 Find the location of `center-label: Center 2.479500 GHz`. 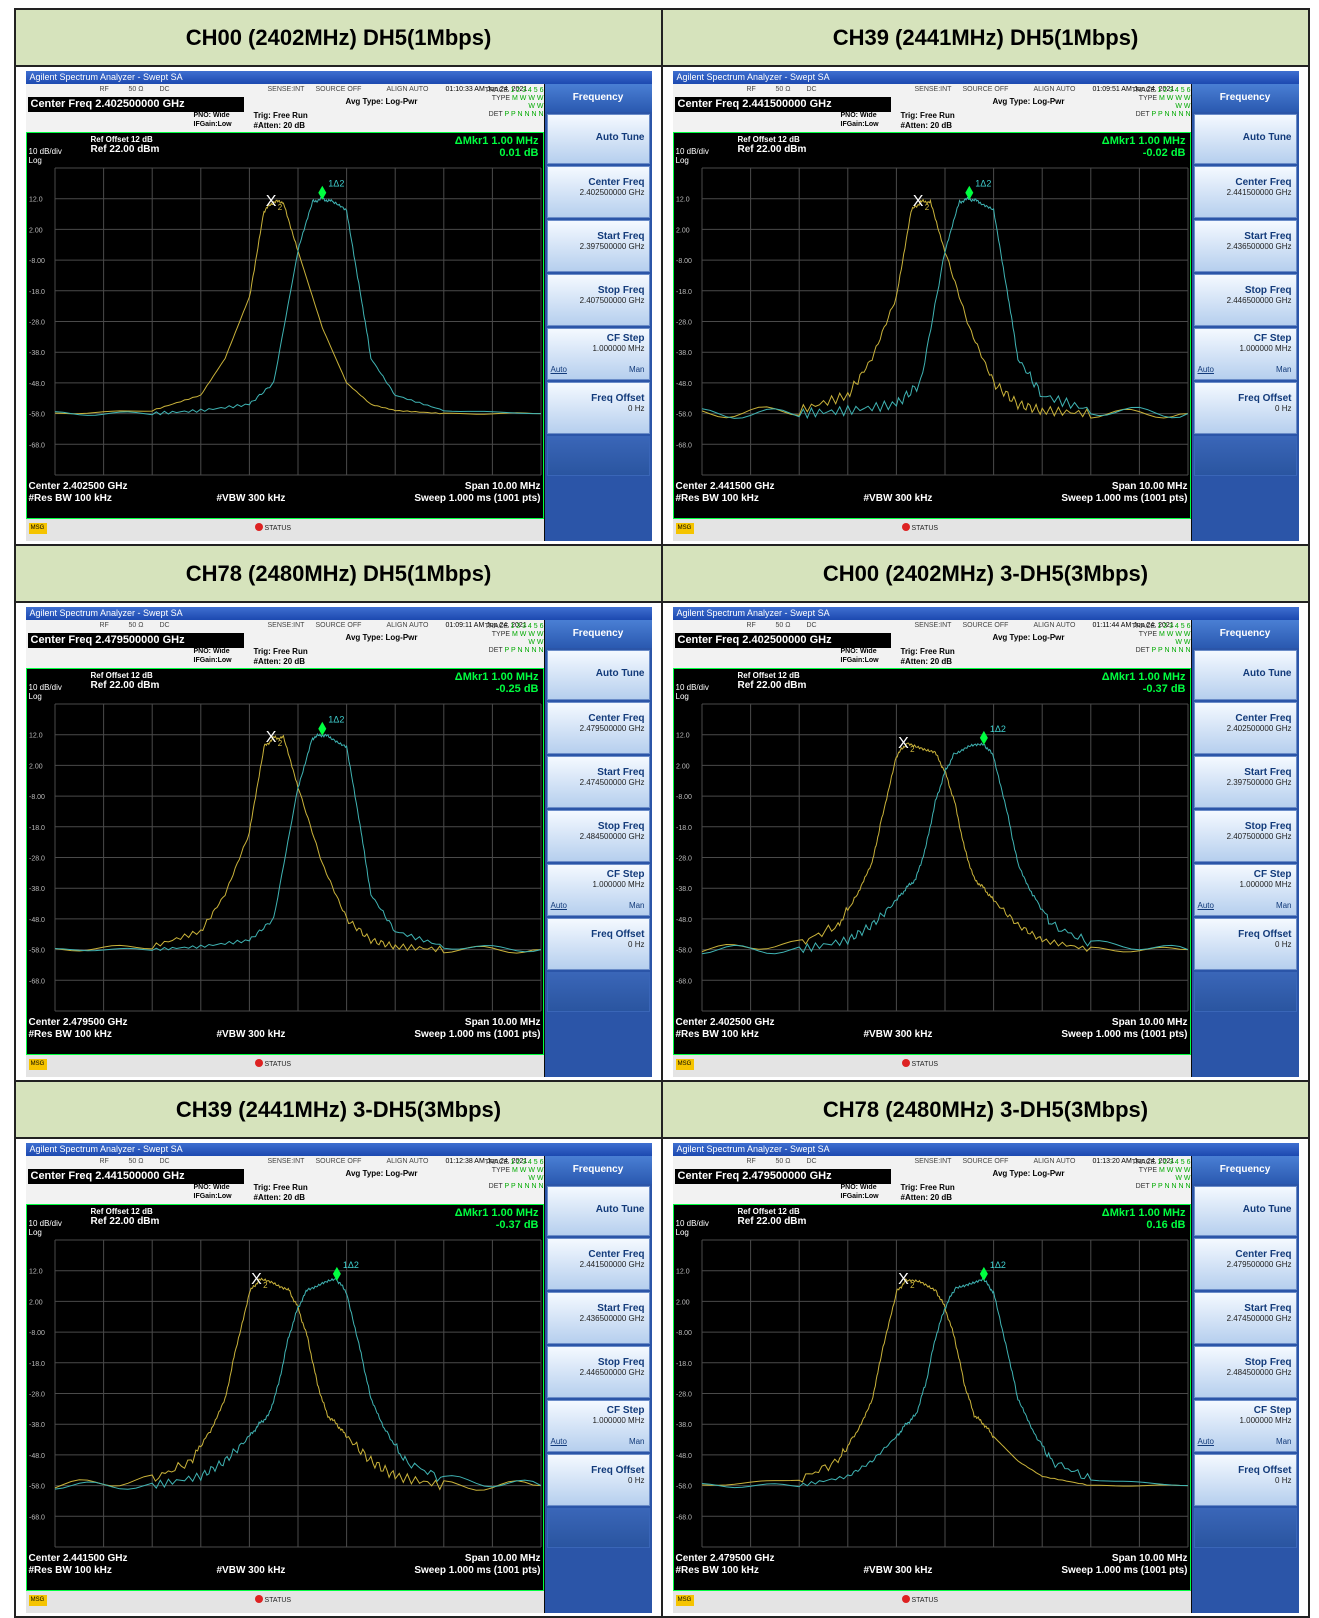

center-label: Center 2.479500 GHz is located at coordinates (78, 1022).